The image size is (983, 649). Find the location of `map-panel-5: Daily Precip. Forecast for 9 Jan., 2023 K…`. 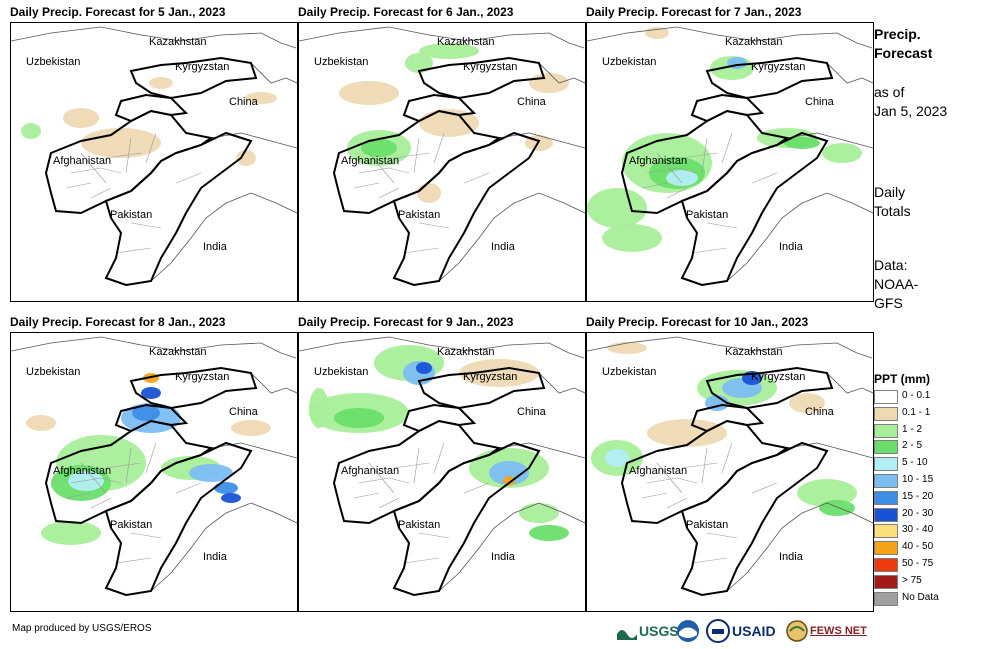

map-panel-5: Daily Precip. Forecast for 9 Jan., 2023 K… is located at coordinates (442, 465).